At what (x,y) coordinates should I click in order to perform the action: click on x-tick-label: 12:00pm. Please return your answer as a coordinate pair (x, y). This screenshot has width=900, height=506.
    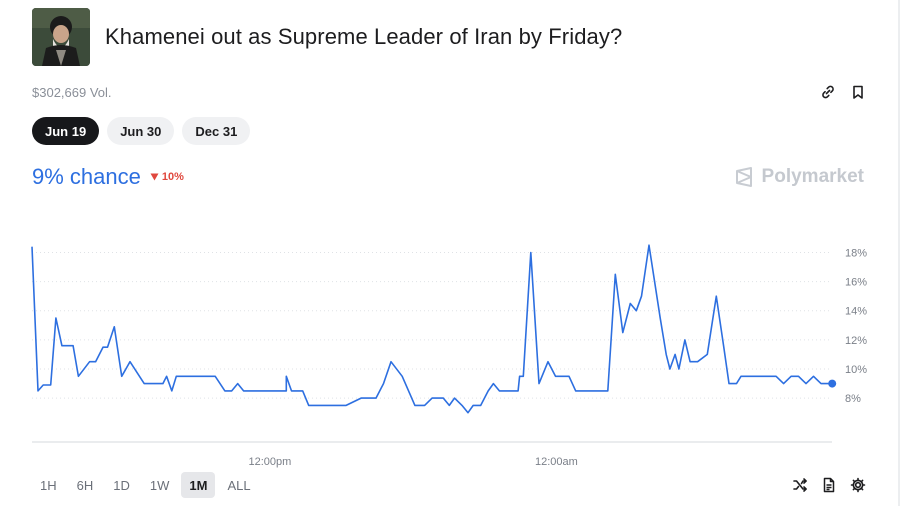
    Looking at the image, I should click on (269, 462).